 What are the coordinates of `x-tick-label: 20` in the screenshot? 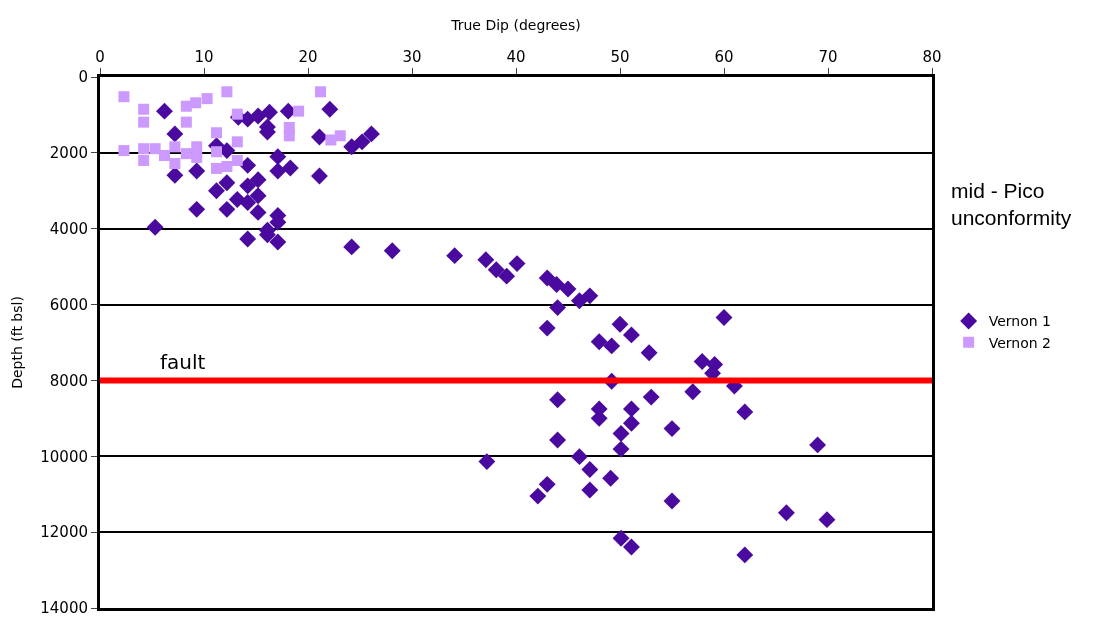 It's located at (308, 57).